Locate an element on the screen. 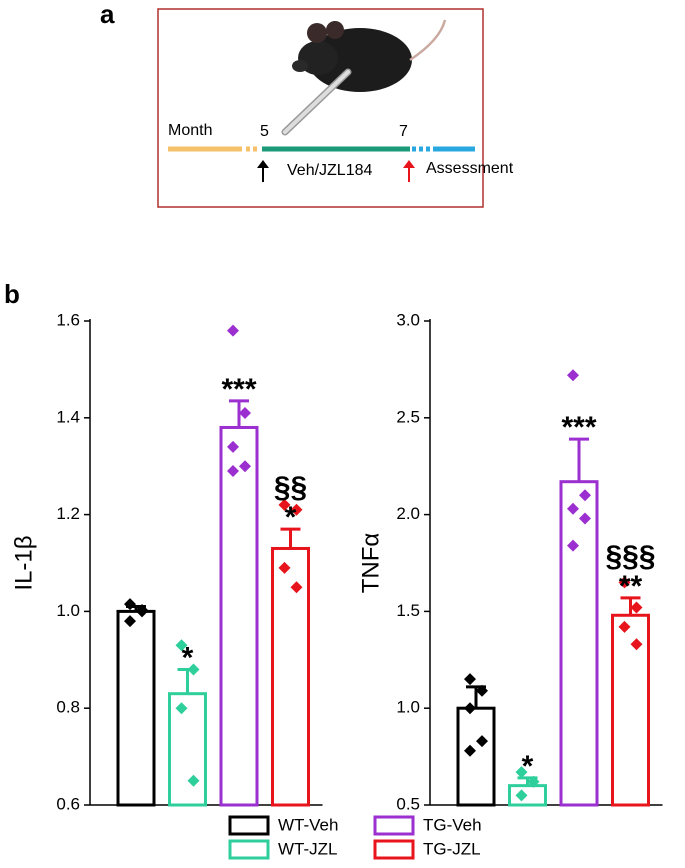 This screenshot has height=868, width=685. y-tick-label: 1.5 is located at coordinates (408, 610).